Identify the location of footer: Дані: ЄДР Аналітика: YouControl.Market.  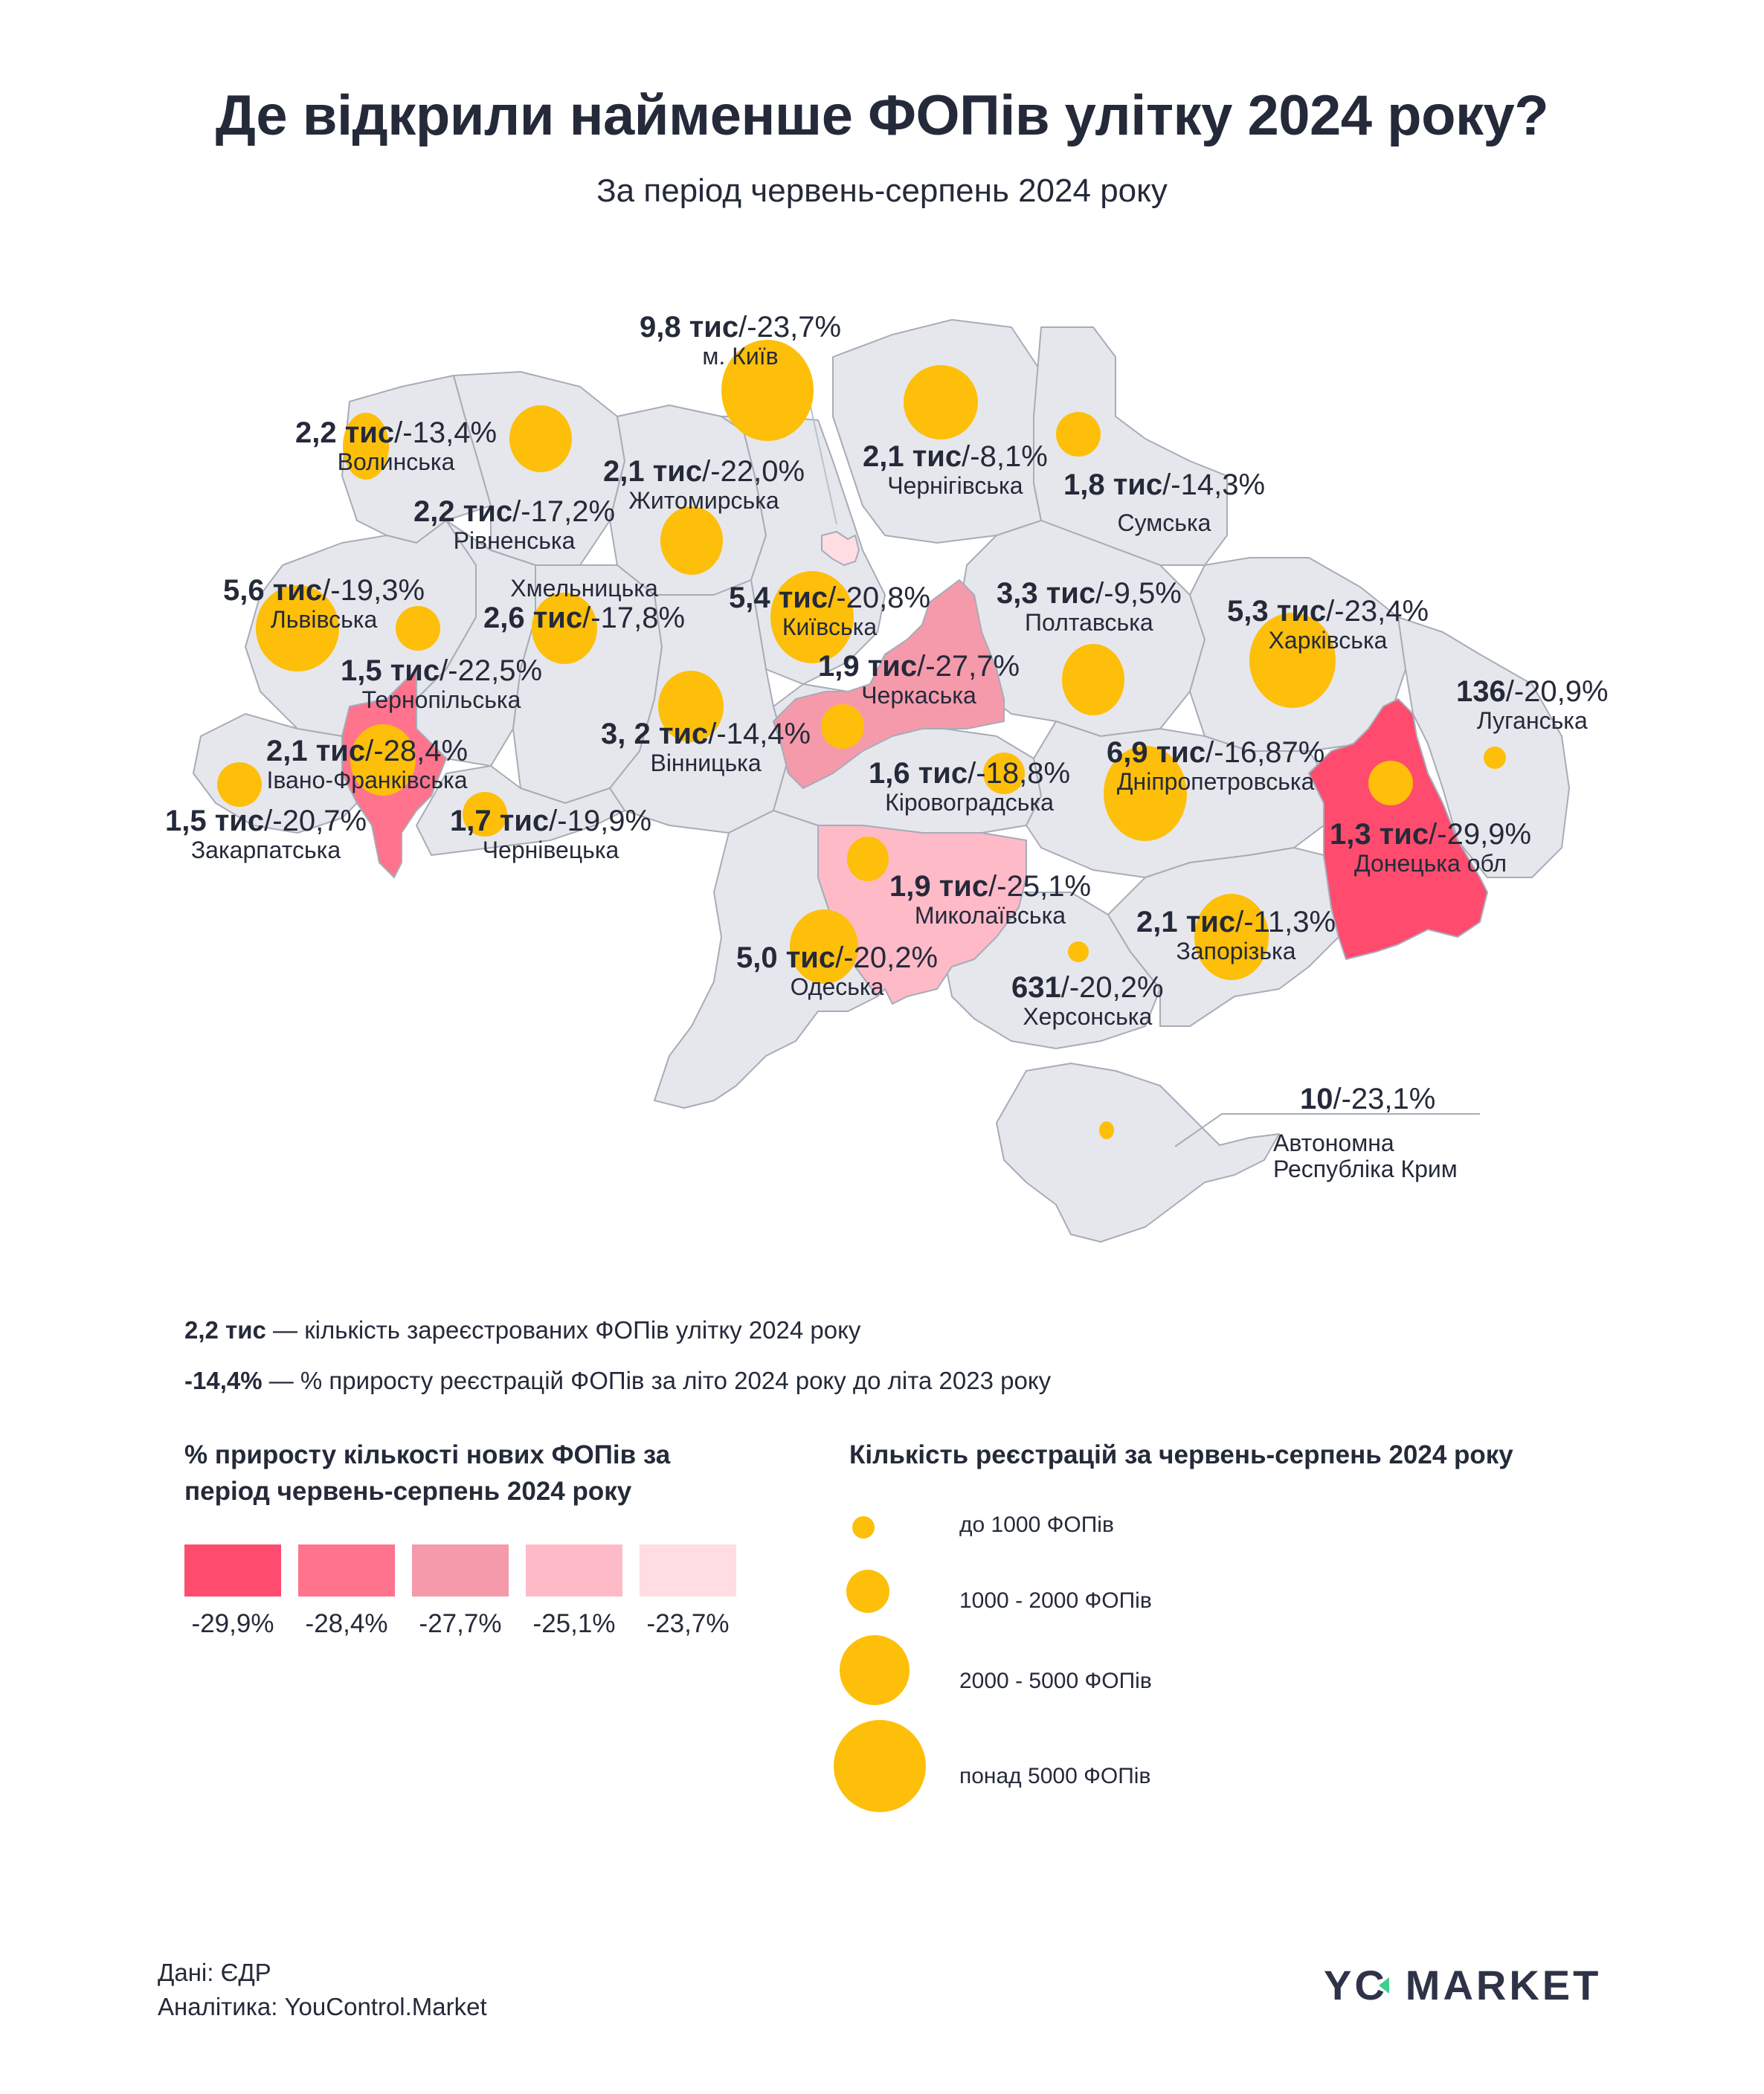
(323, 1990).